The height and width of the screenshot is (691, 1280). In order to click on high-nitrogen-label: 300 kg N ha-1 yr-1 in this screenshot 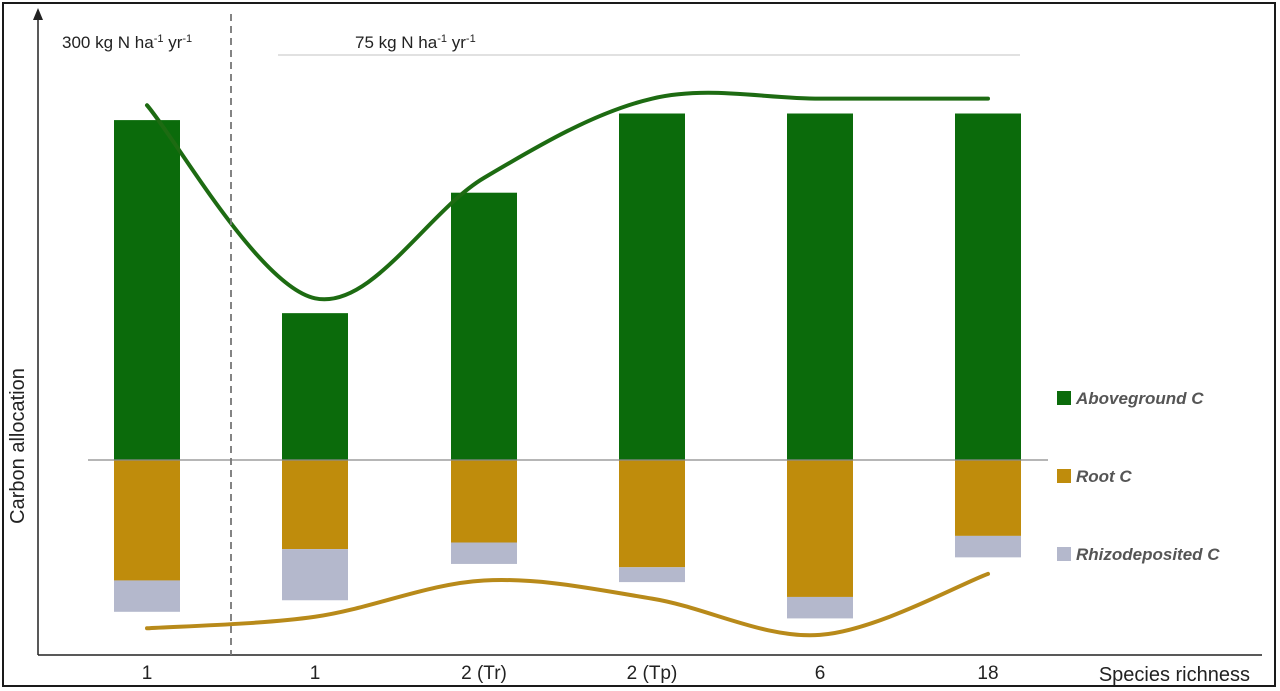, I will do `click(127, 42)`.